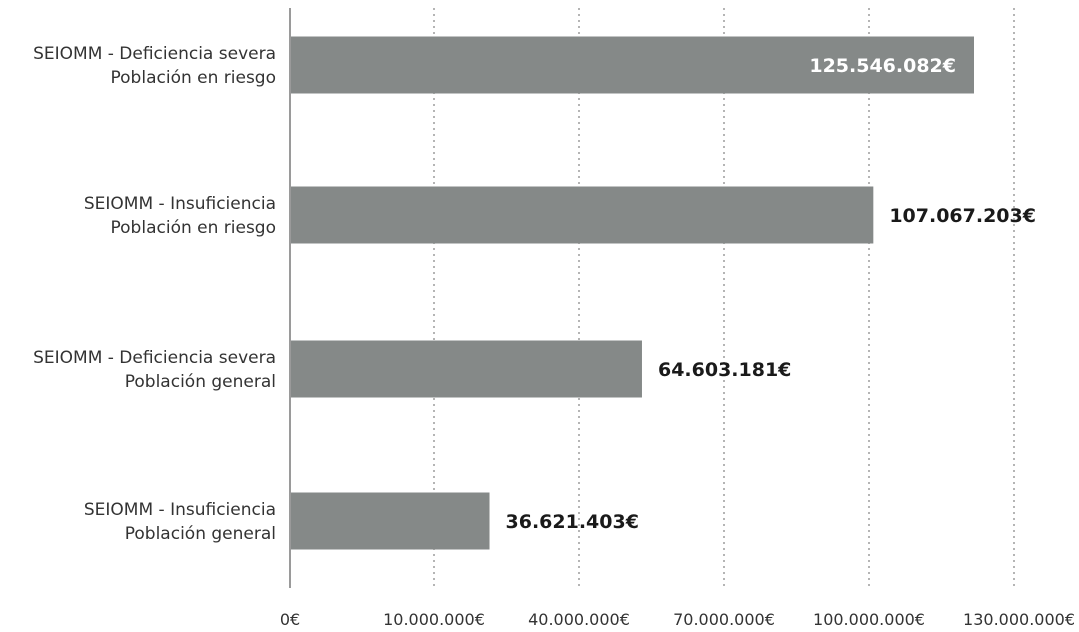  Describe the element at coordinates (434, 619) in the screenshot. I see `x-tick-label: 10.000.000€` at that location.